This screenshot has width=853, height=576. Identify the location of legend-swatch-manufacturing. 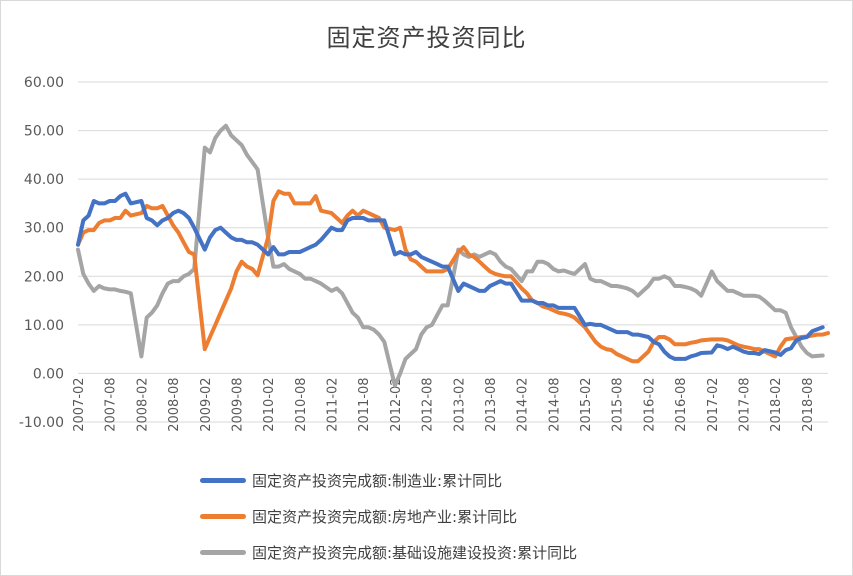
(223, 480).